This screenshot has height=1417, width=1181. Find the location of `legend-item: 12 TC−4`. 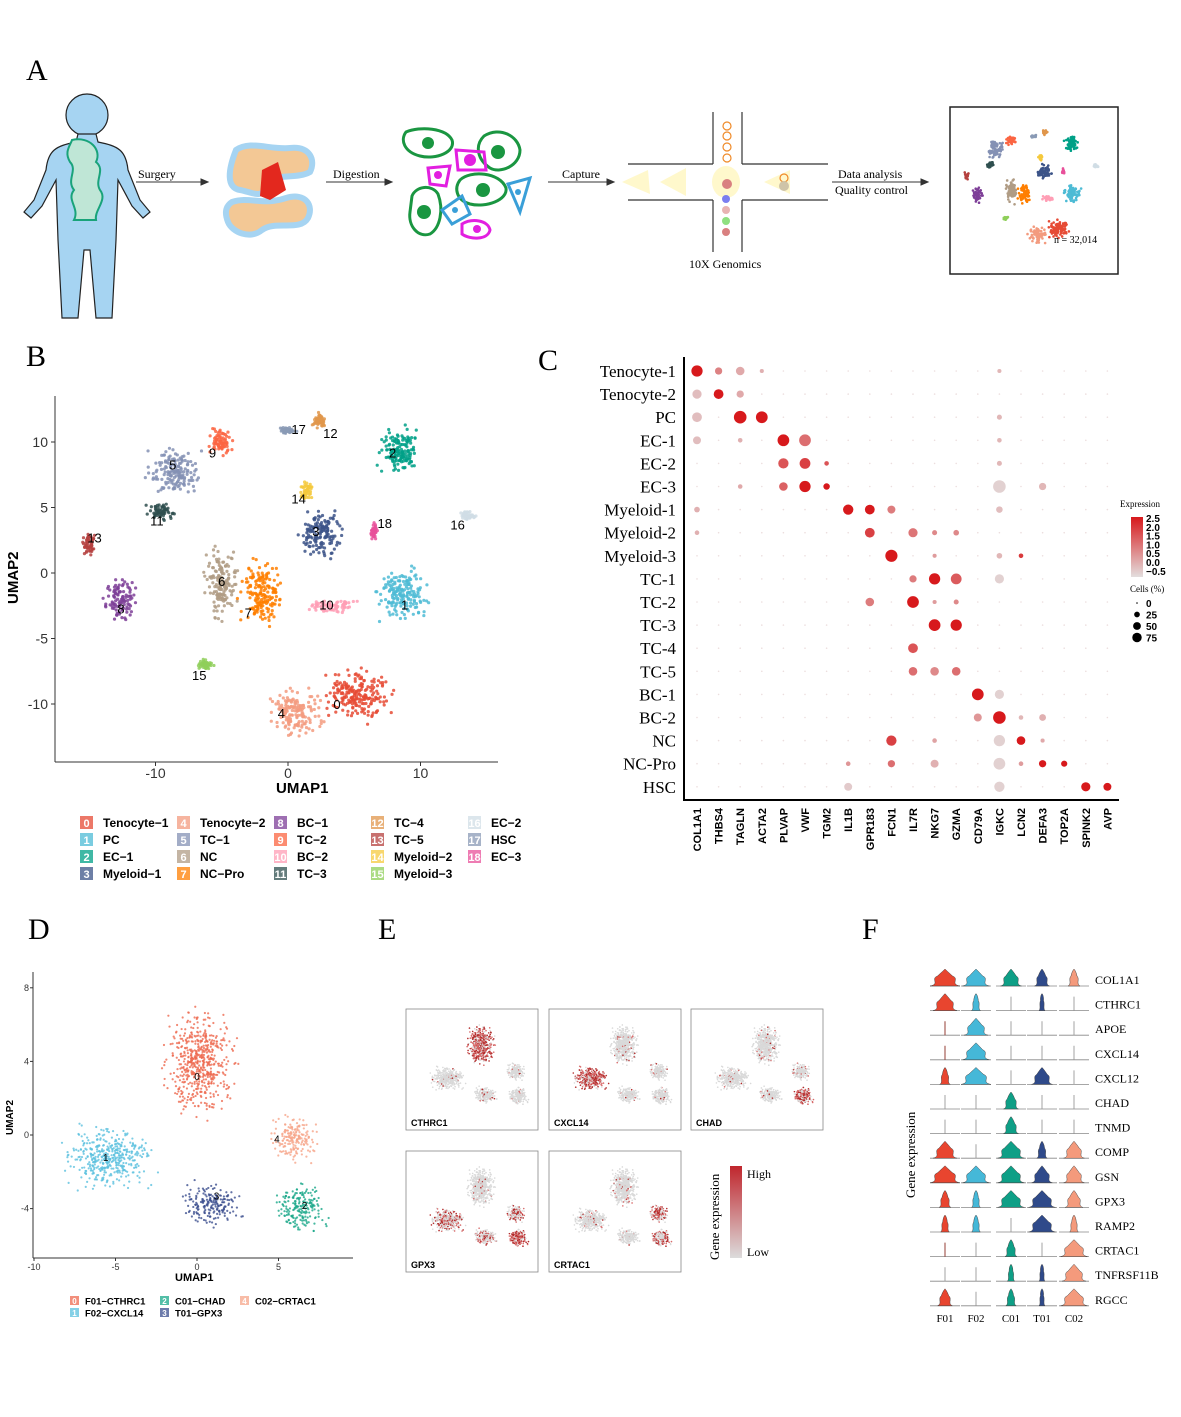

legend-item: 12 TC−4 is located at coordinates (397, 823).